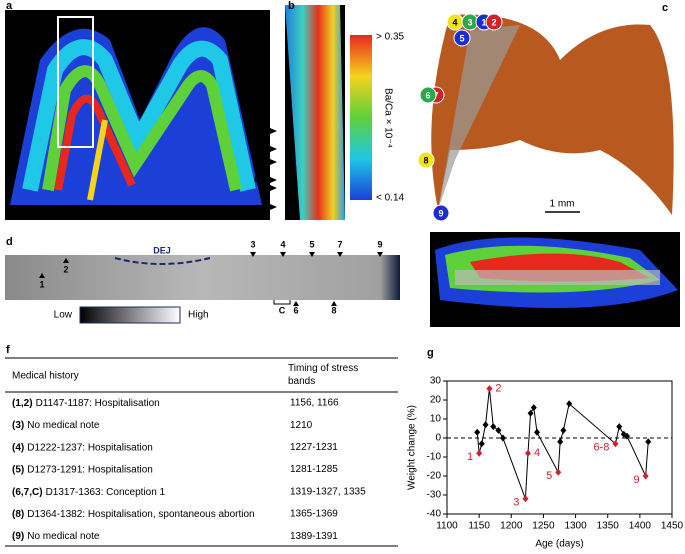 The width and height of the screenshot is (685, 554). What do you see at coordinates (387, 118) in the screenshot?
I see `colorbar-title: Ba/Ca × 10⁻⁴` at bounding box center [387, 118].